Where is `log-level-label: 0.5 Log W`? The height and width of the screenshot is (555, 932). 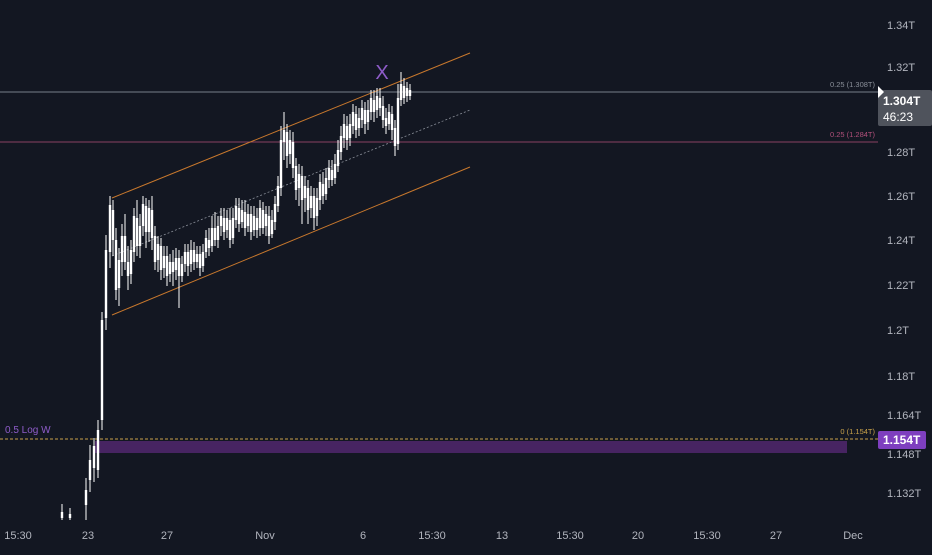
log-level-label: 0.5 Log W is located at coordinates (28, 430).